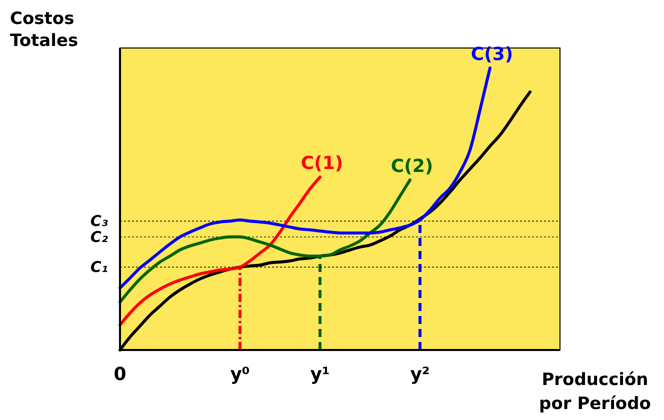 This screenshot has width=664, height=420. What do you see at coordinates (99, 221) in the screenshot?
I see `ref-line-label: C₃` at bounding box center [99, 221].